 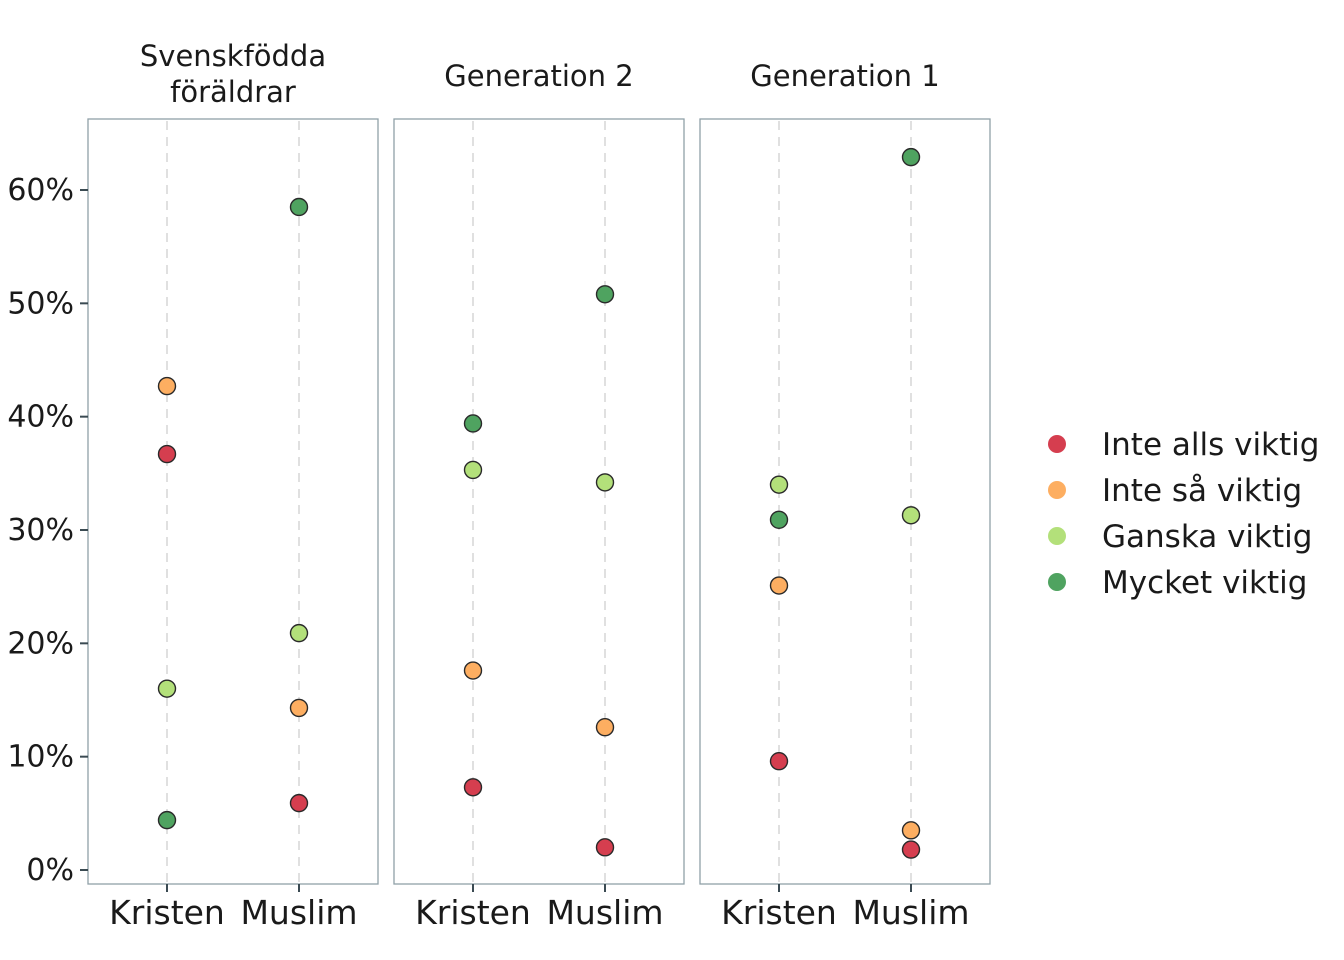 I want to click on panel-title: Svenskfödda, so click(x=233, y=56).